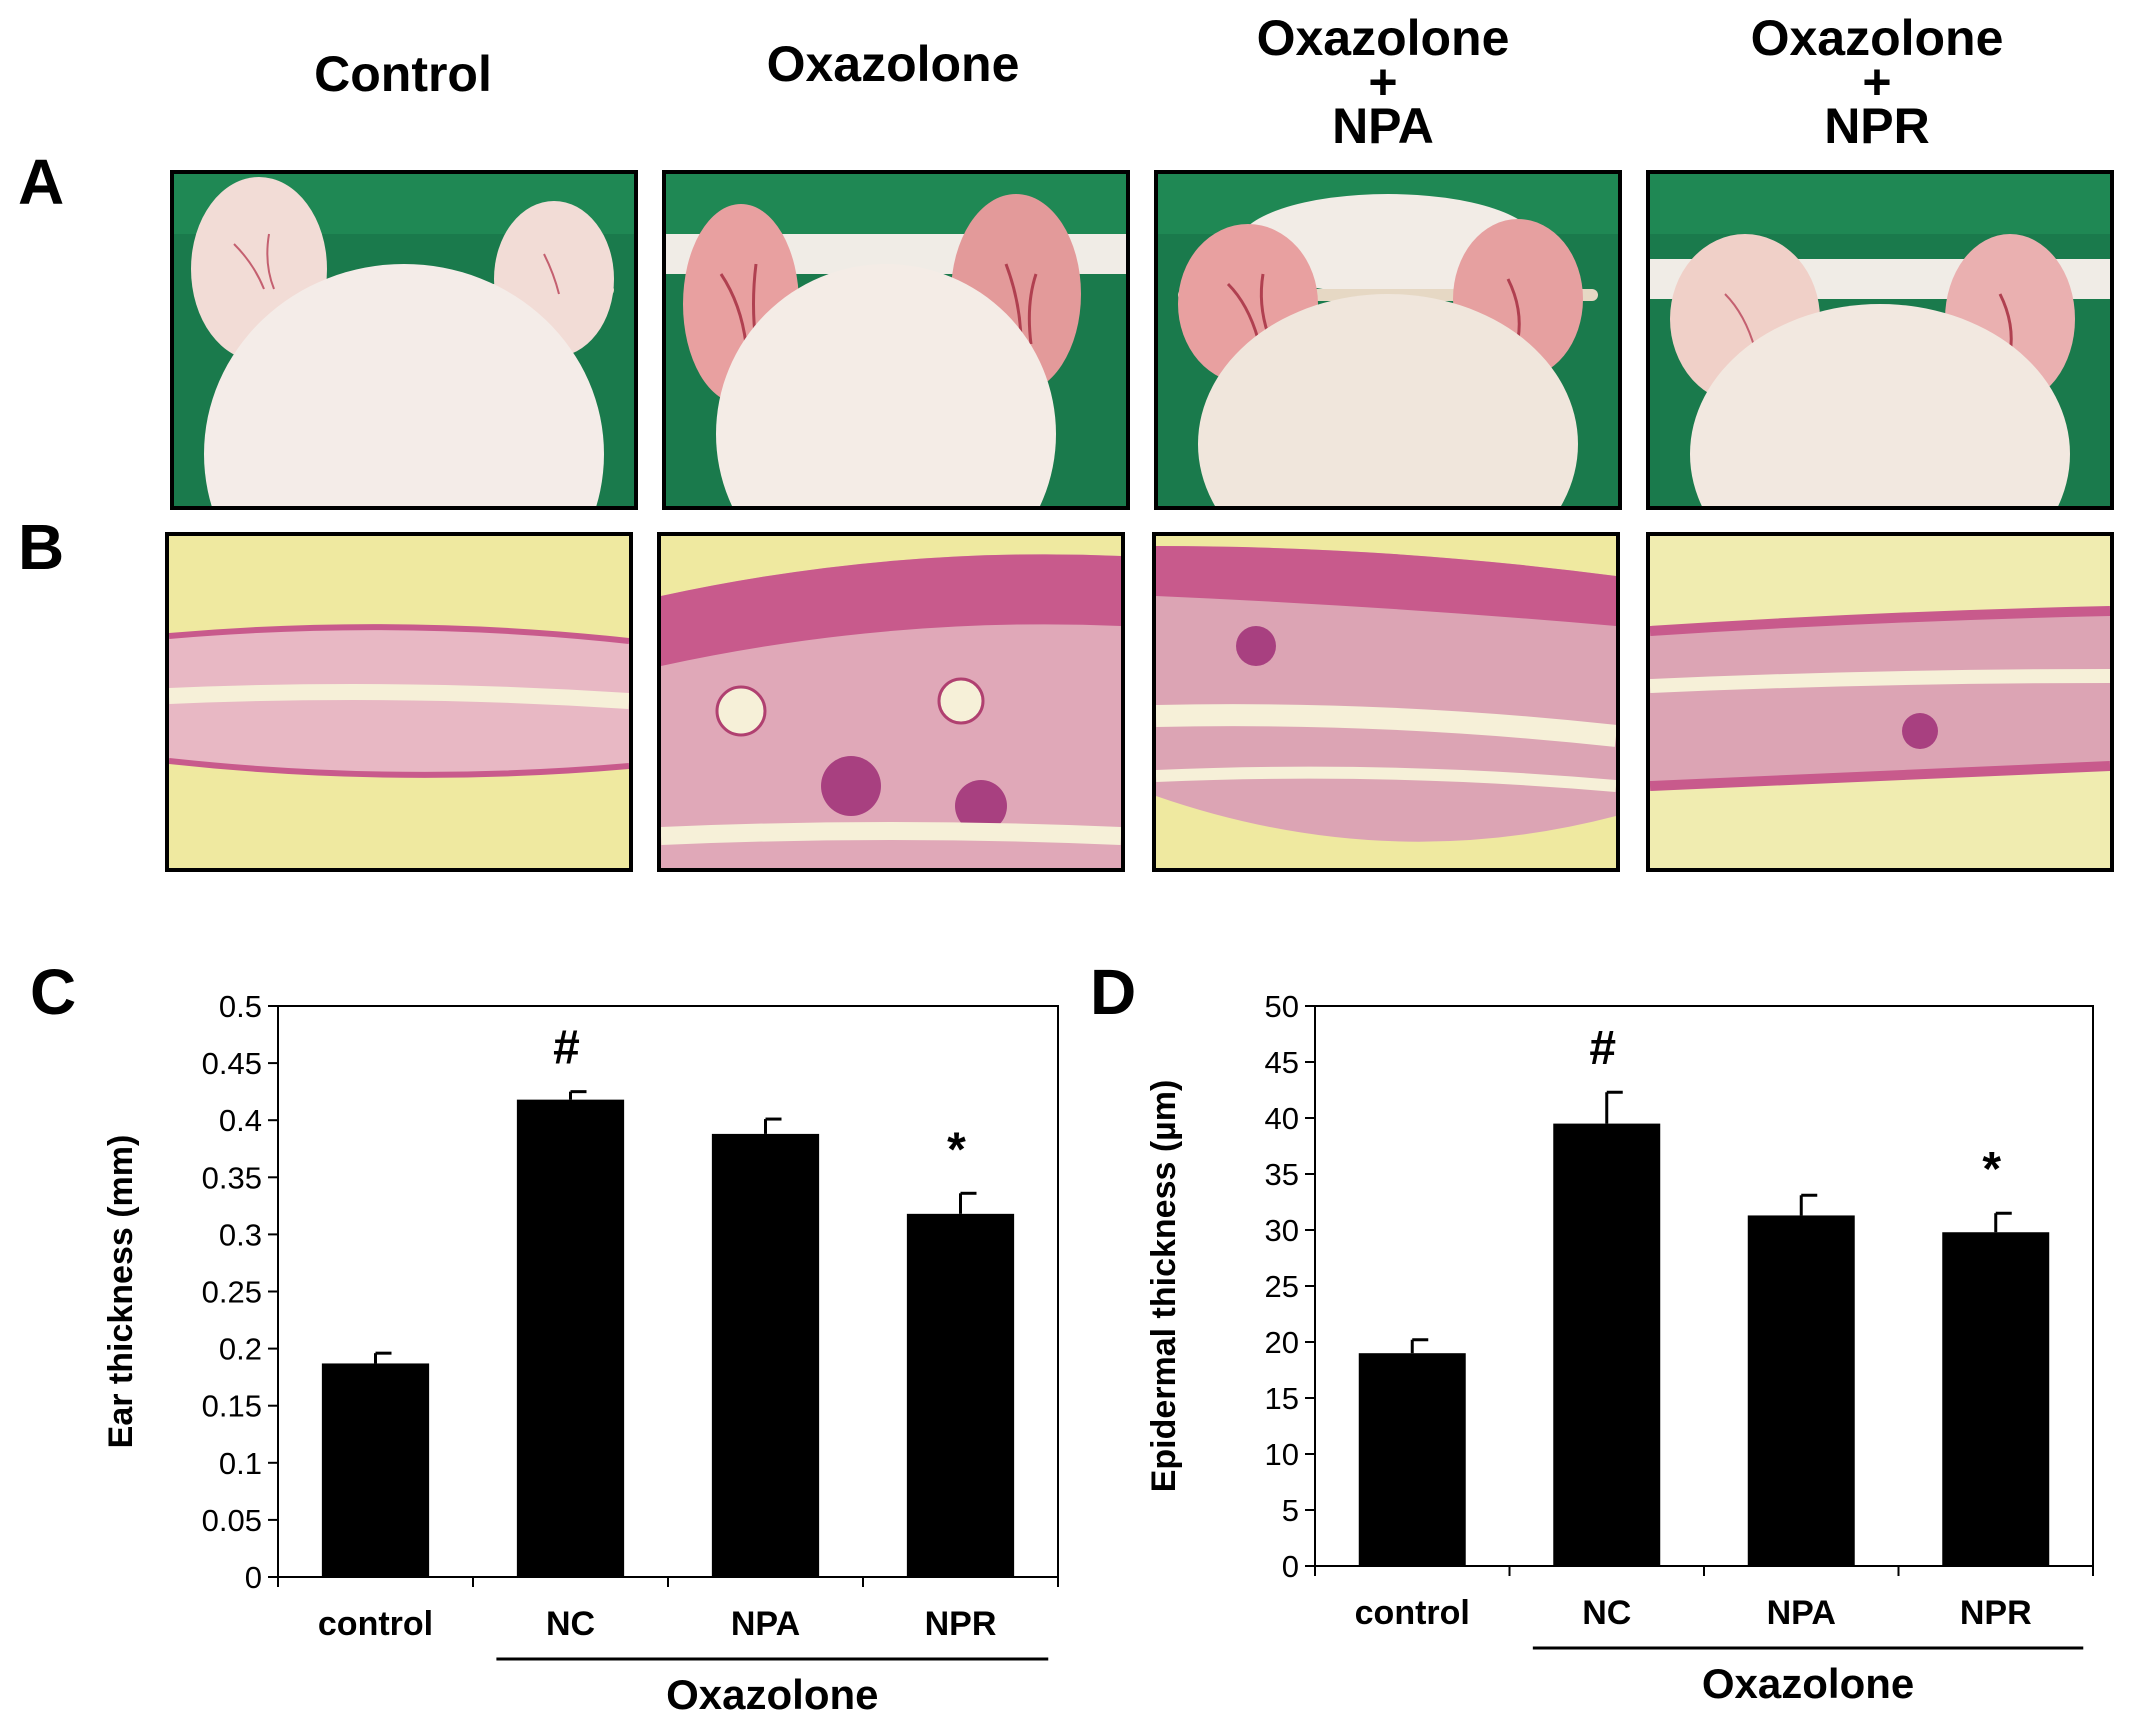  I want to click on column-header-oxazolone: Oxazolone, so click(893, 64).